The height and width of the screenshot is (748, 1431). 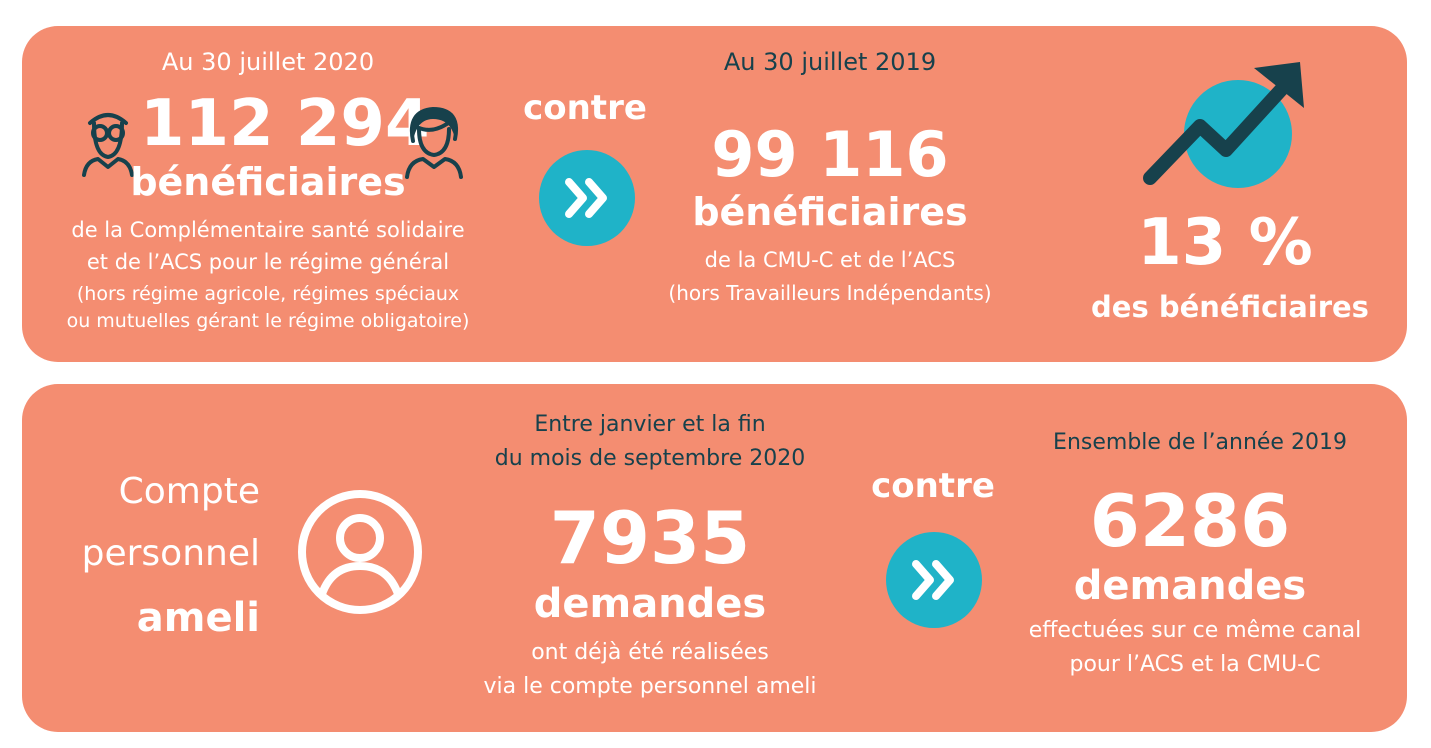 I want to click on beneficiaries-2019-unit: bénéficiaires, so click(x=830, y=212).